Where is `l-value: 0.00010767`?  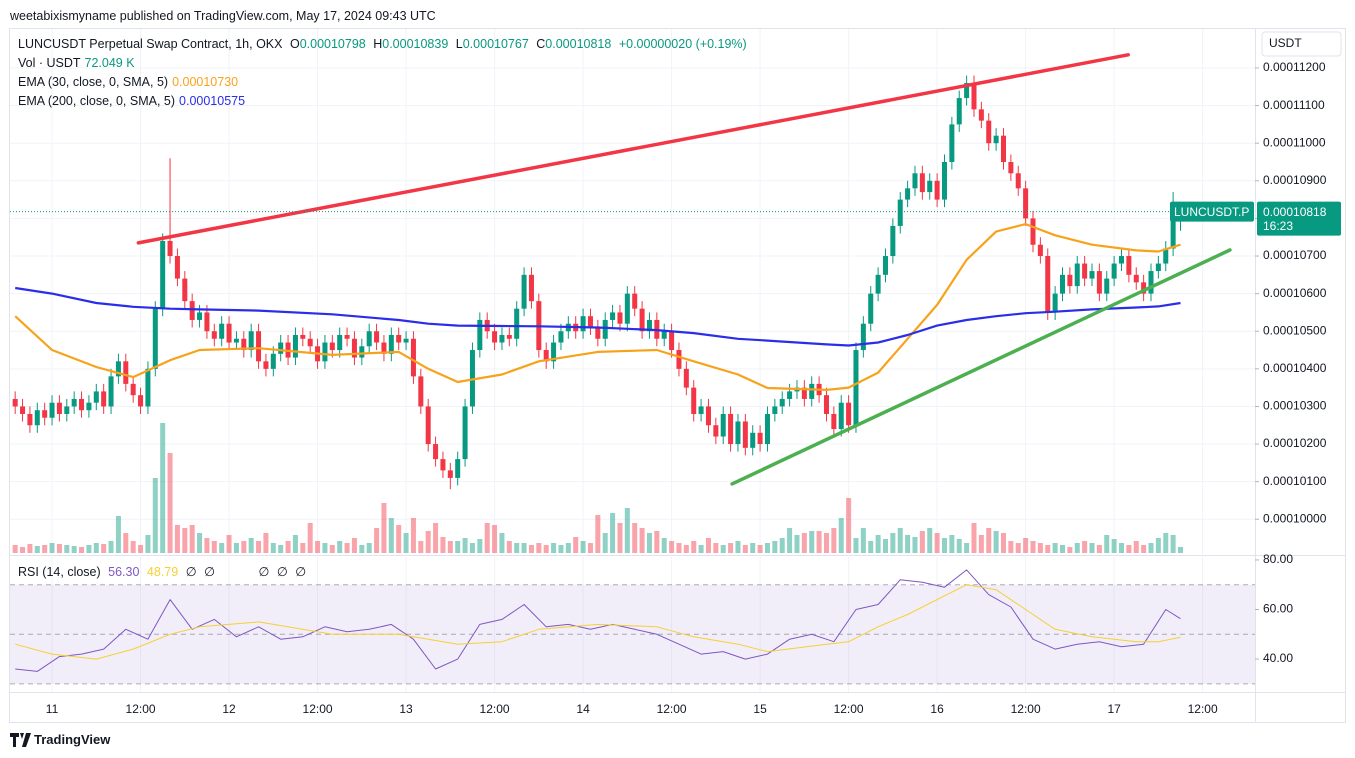 l-value: 0.00010767 is located at coordinates (495, 44).